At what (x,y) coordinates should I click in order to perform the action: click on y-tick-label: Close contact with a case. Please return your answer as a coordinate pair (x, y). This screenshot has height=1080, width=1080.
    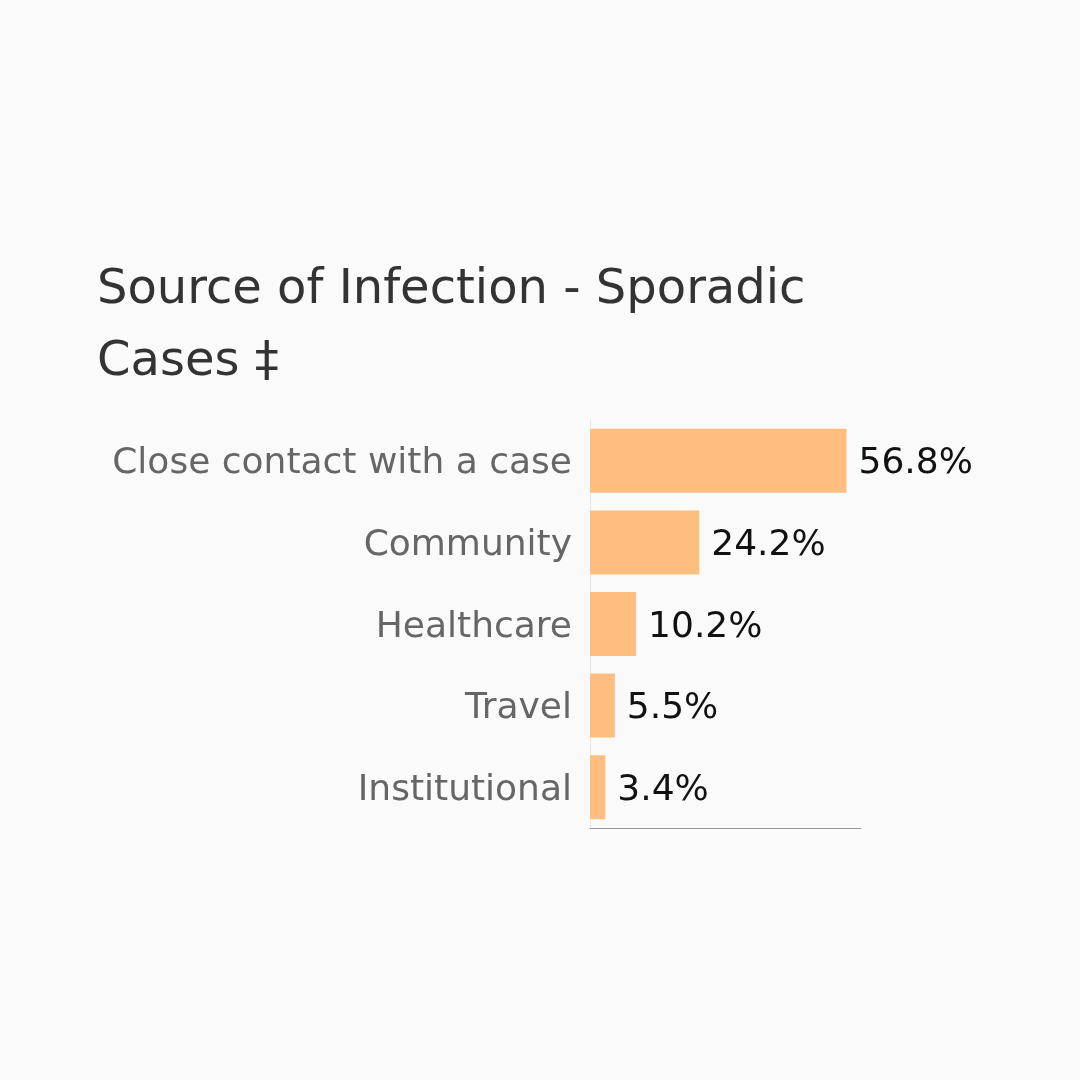
    Looking at the image, I should click on (342, 461).